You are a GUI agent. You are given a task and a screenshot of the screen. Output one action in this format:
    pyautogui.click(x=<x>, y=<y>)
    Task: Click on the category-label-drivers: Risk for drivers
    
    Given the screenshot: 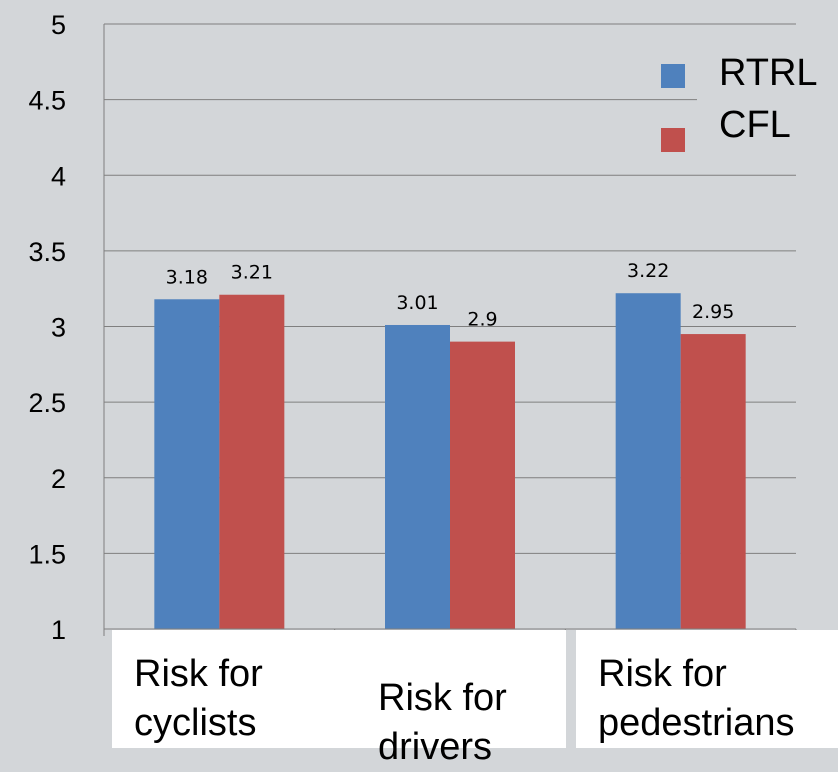 What is the action you would take?
    pyautogui.click(x=442, y=722)
    